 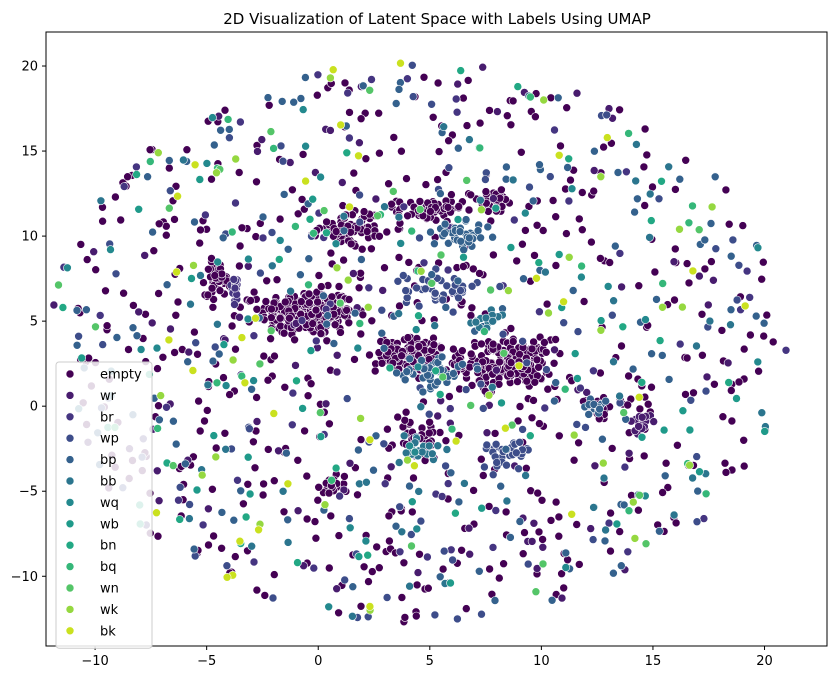 I want to click on point-wk, so click(x=160, y=395).